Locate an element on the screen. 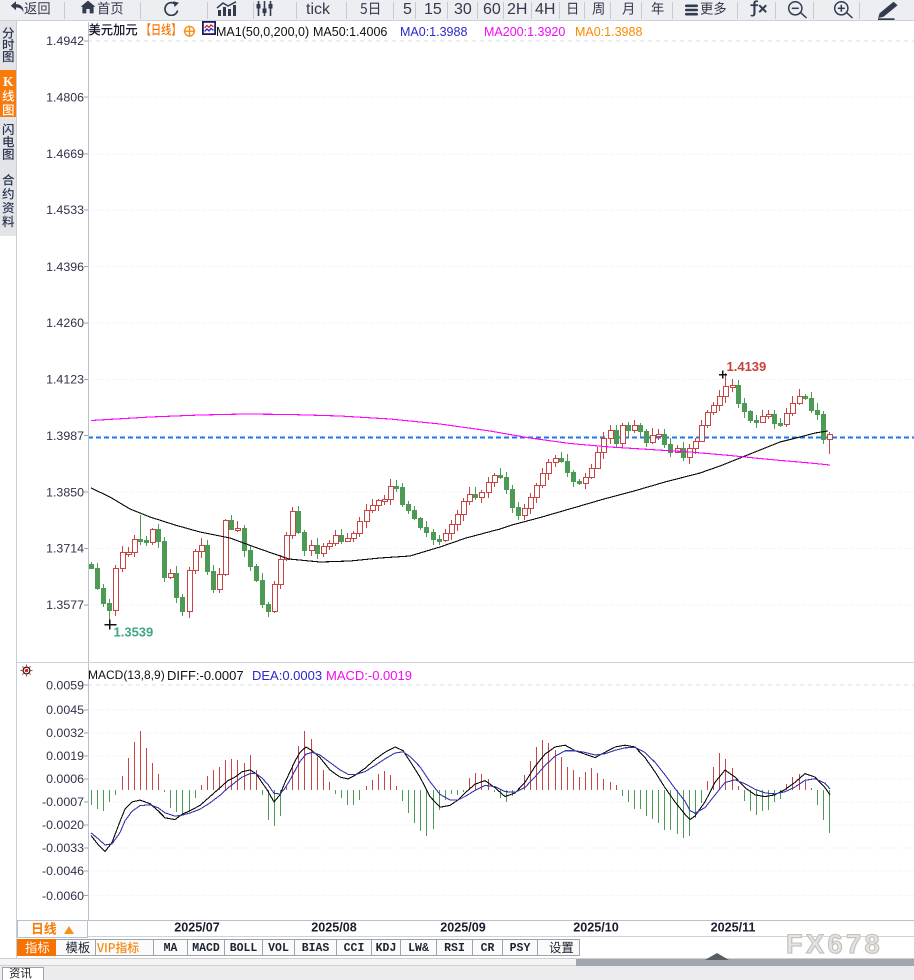 The image size is (914, 980). svg-text: 1.4260 is located at coordinates (65, 323).